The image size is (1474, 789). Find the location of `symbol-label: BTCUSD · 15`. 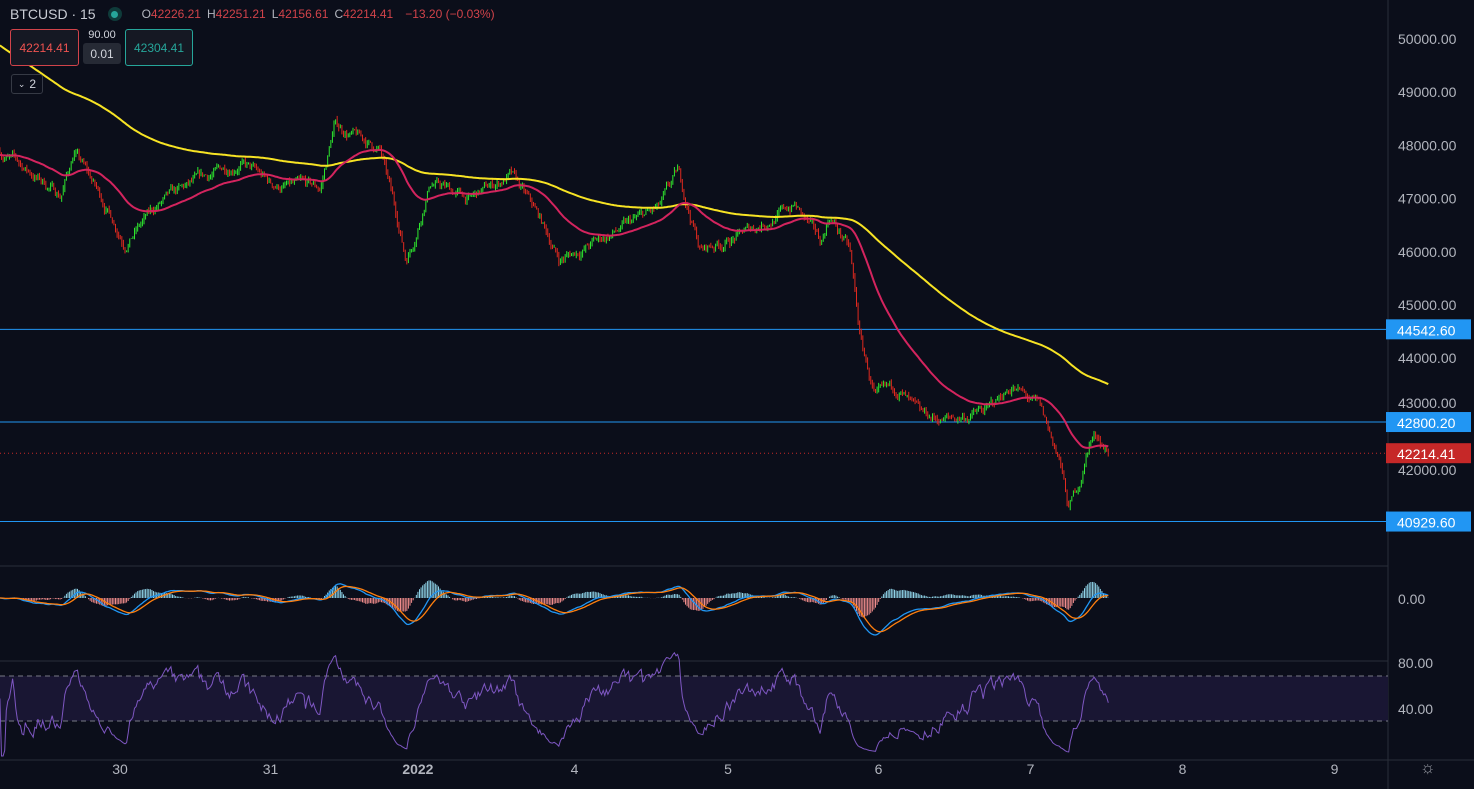

symbol-label: BTCUSD · 15 is located at coordinates (53, 14).